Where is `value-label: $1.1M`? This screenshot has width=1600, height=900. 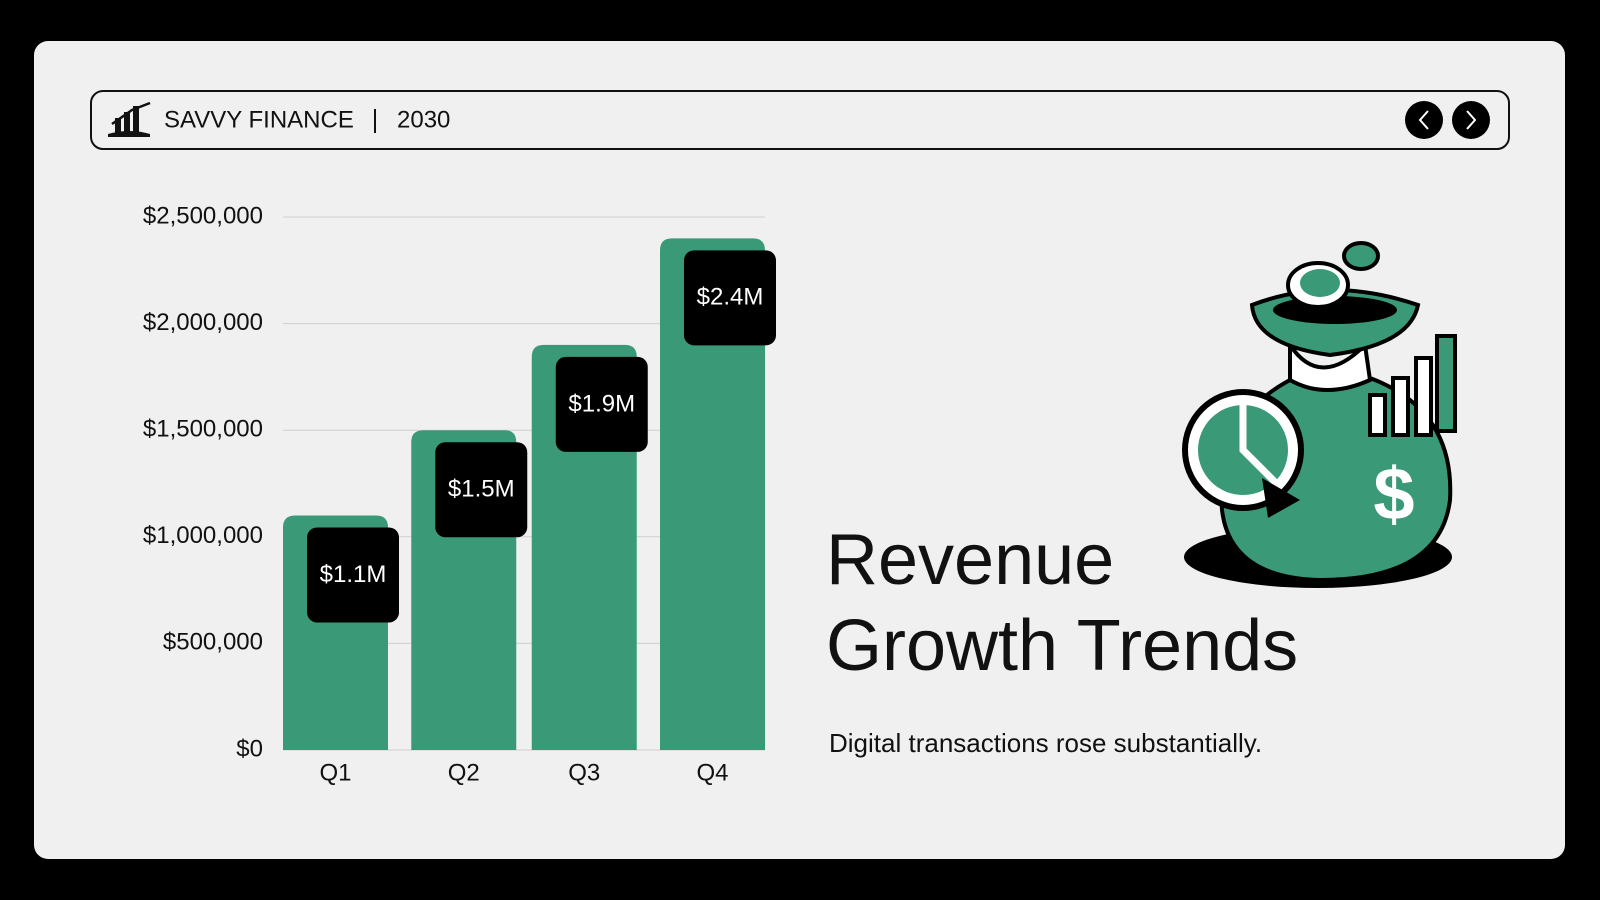 value-label: $1.1M is located at coordinates (353, 574).